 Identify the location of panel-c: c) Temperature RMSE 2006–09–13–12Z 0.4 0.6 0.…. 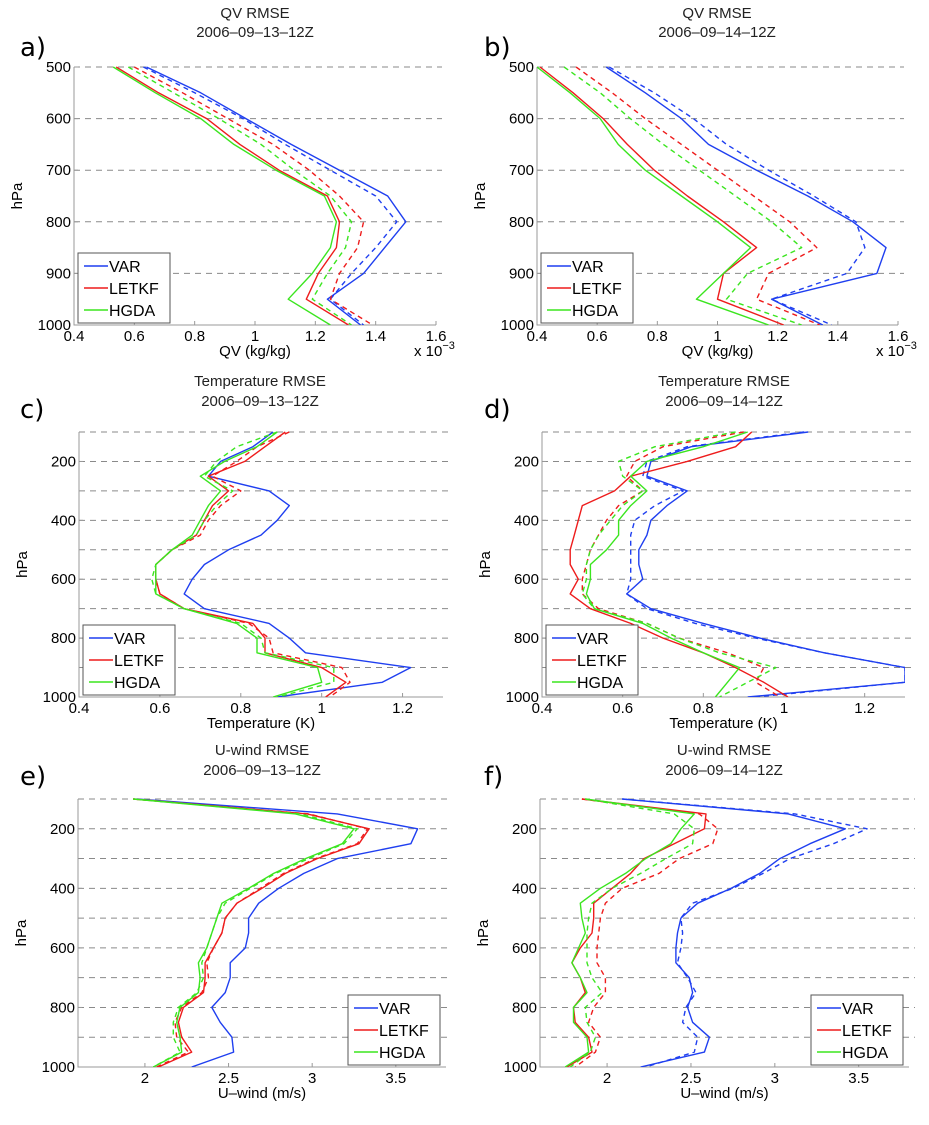
(231, 552).